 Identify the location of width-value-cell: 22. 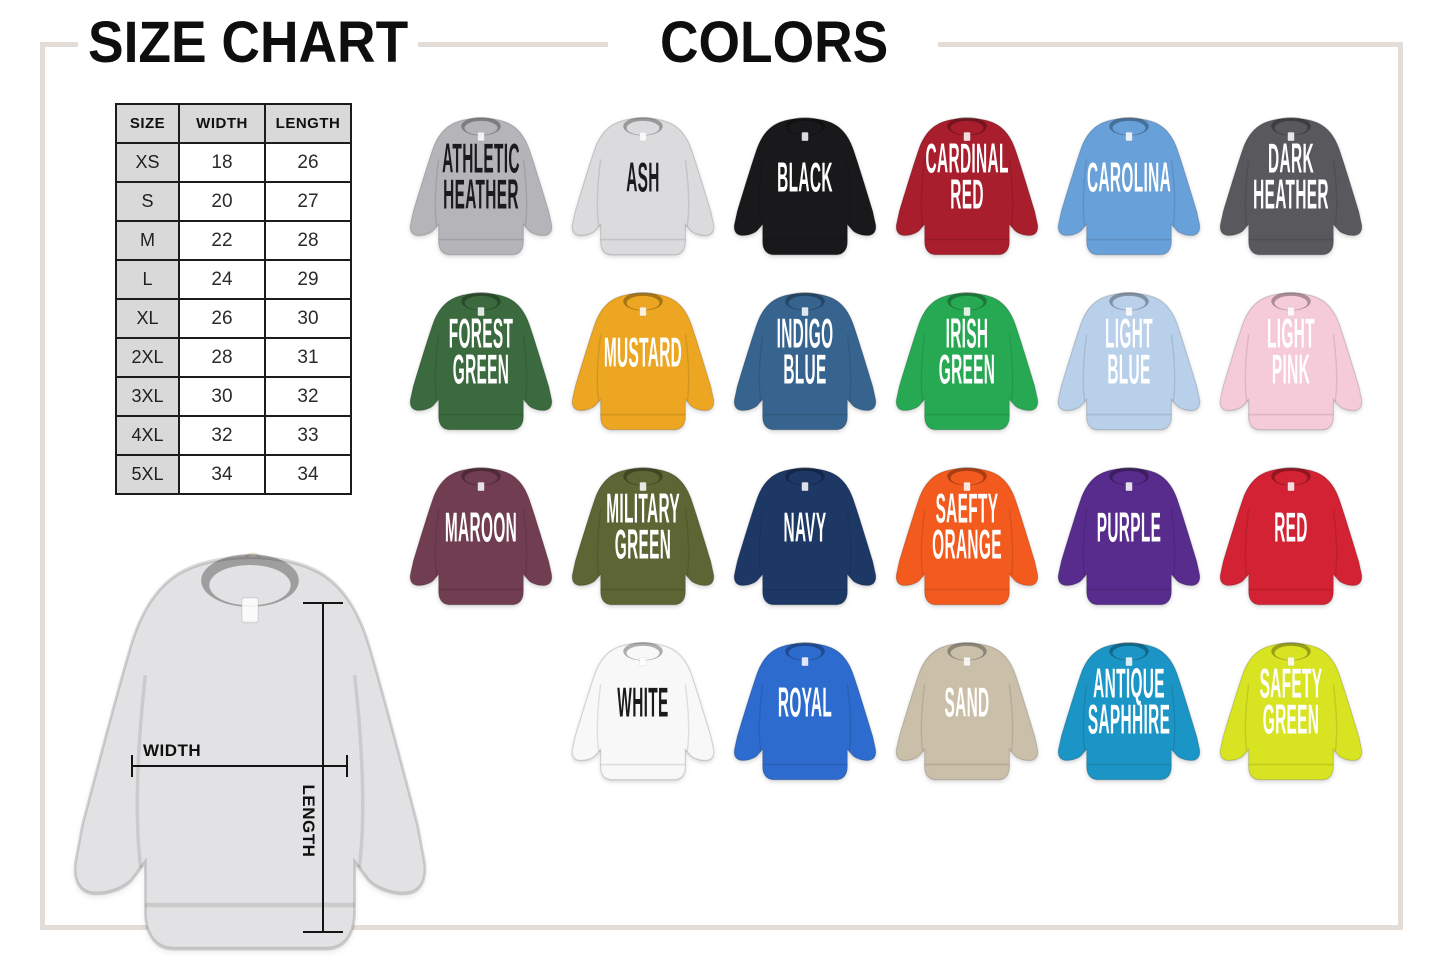
(222, 240).